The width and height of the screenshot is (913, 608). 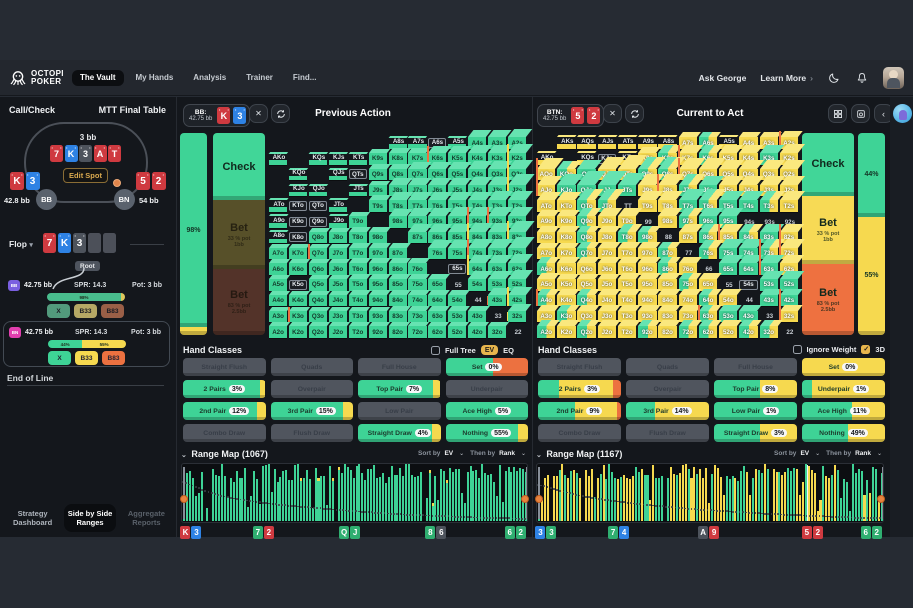 What do you see at coordinates (732, 186) in the screenshot?
I see `hand-cell-J5s: J5s` at bounding box center [732, 186].